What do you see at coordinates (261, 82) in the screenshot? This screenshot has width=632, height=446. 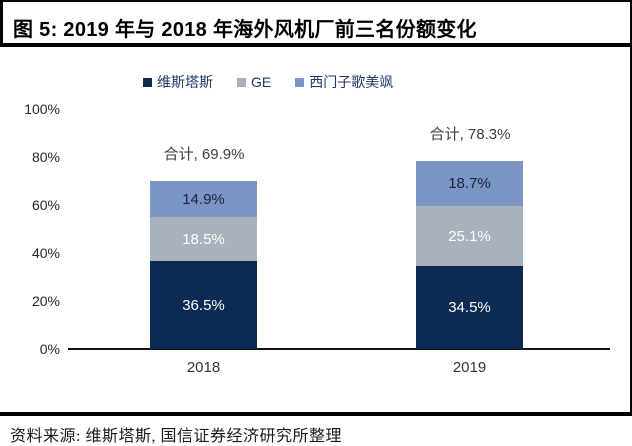 I see `legend-label-ge: GE` at bounding box center [261, 82].